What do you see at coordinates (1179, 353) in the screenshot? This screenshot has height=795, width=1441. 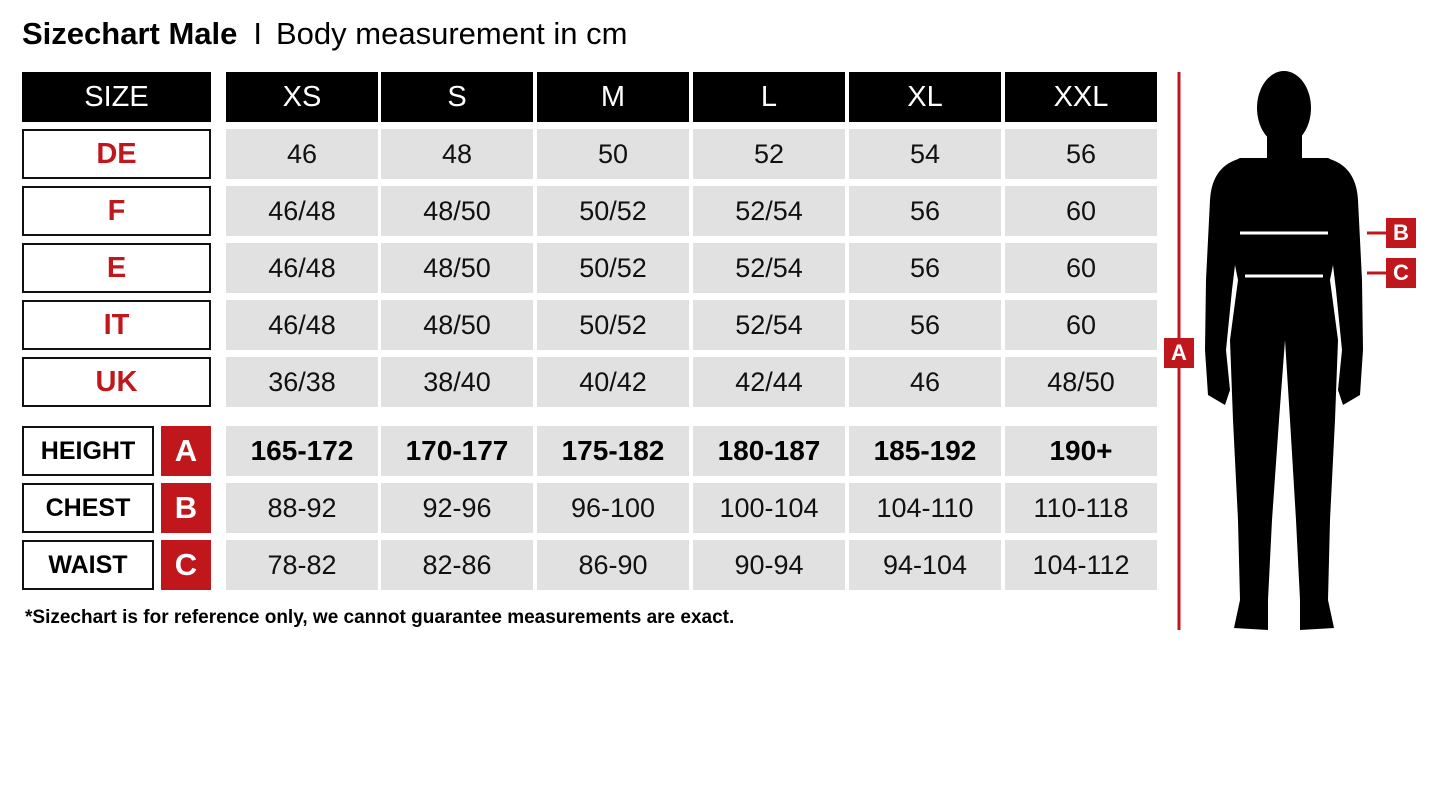 I see `height-marker-badge: A` at bounding box center [1179, 353].